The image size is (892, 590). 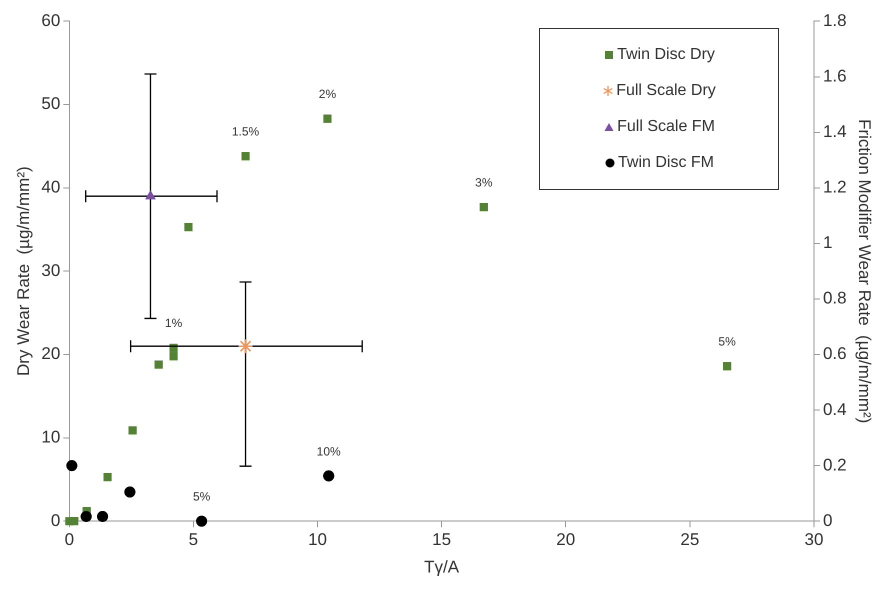 I want to click on y2-axis-title: Friction Modifier Wear Rate (µg/m/mm²), so click(x=864, y=271).